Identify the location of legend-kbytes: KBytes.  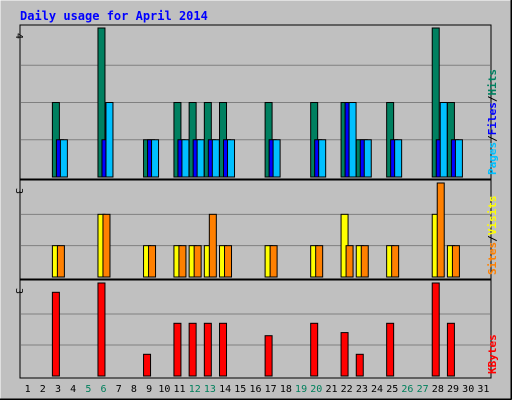
(492, 354).